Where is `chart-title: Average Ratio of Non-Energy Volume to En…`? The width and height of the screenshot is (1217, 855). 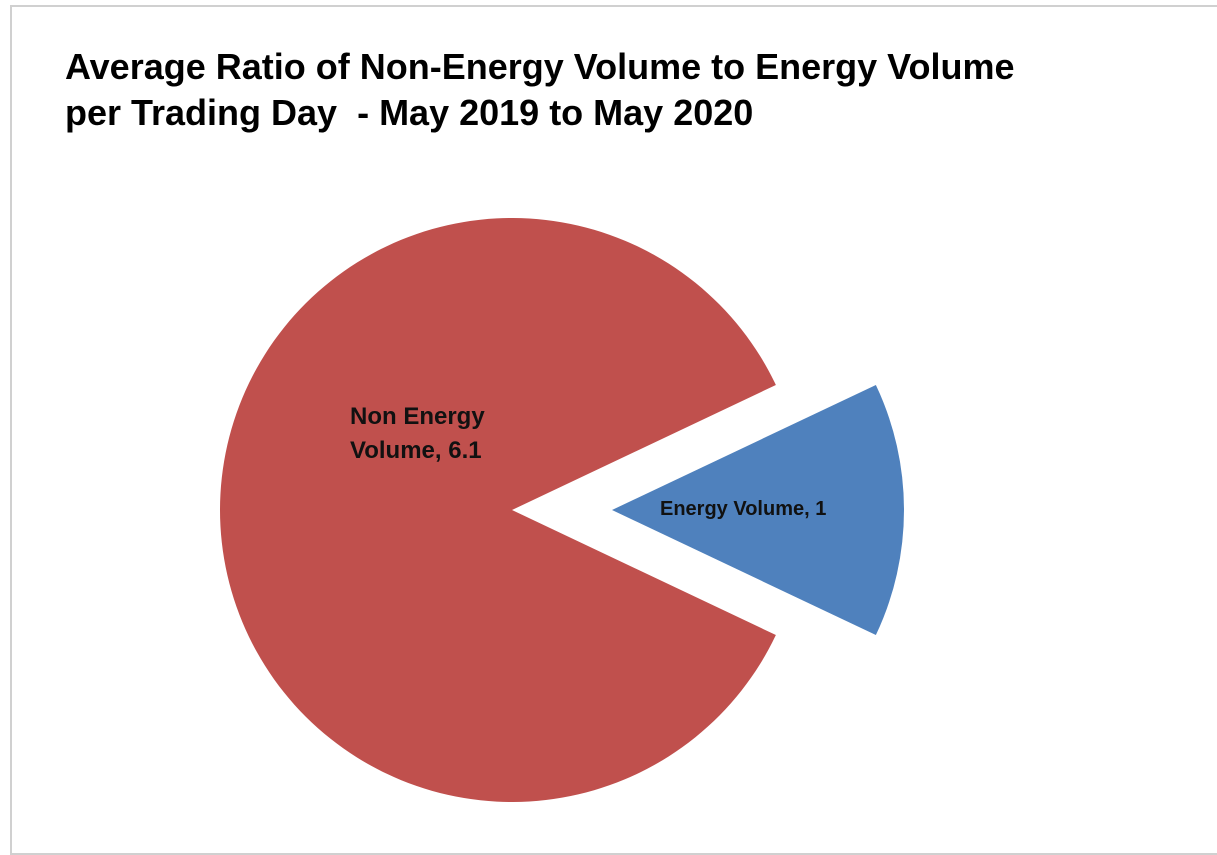 chart-title: Average Ratio of Non-Energy Volume to En… is located at coordinates (545, 89).